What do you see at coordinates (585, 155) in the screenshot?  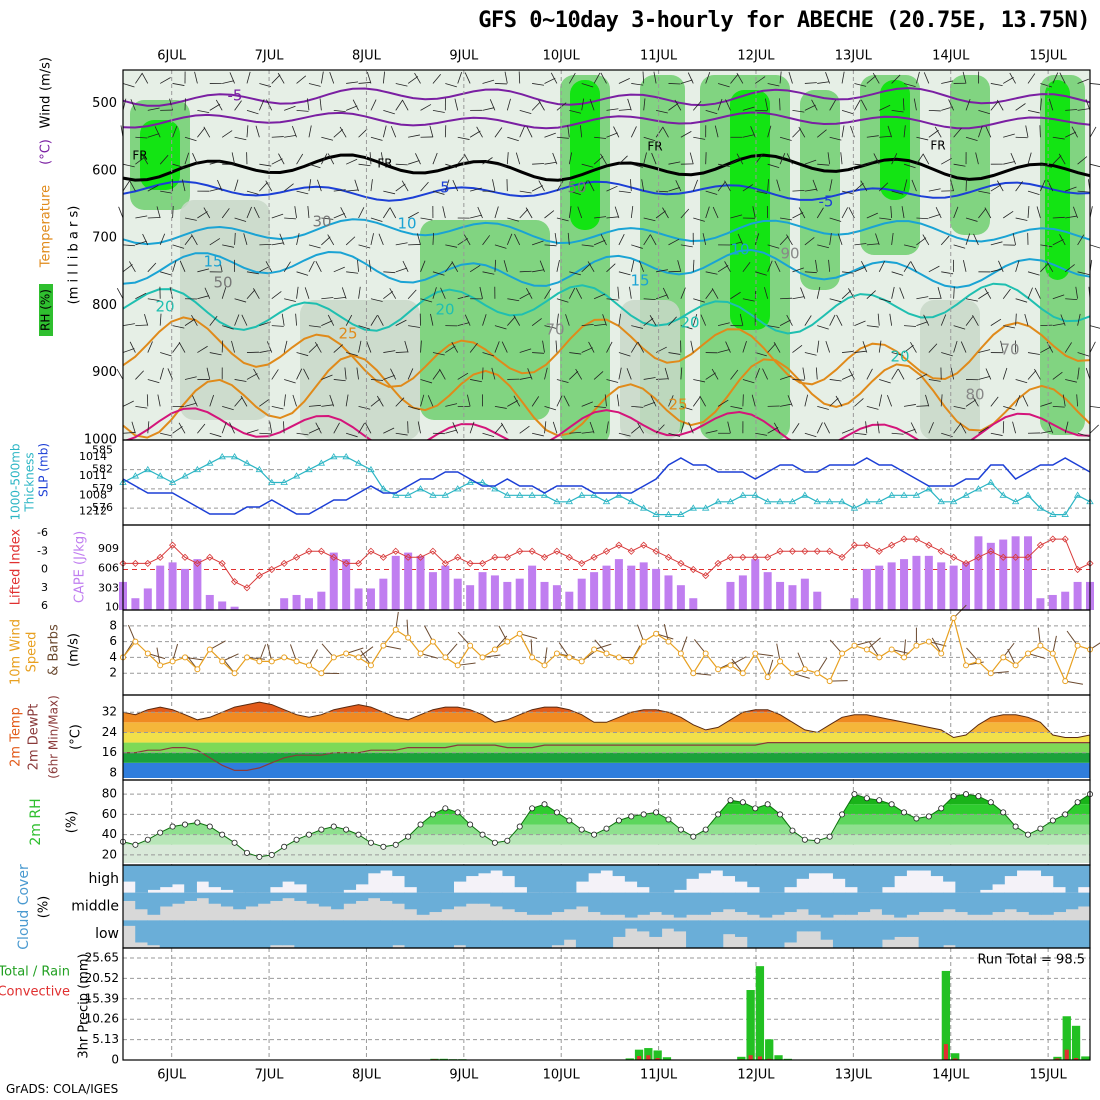 I see `rh-shade-area` at bounding box center [585, 155].